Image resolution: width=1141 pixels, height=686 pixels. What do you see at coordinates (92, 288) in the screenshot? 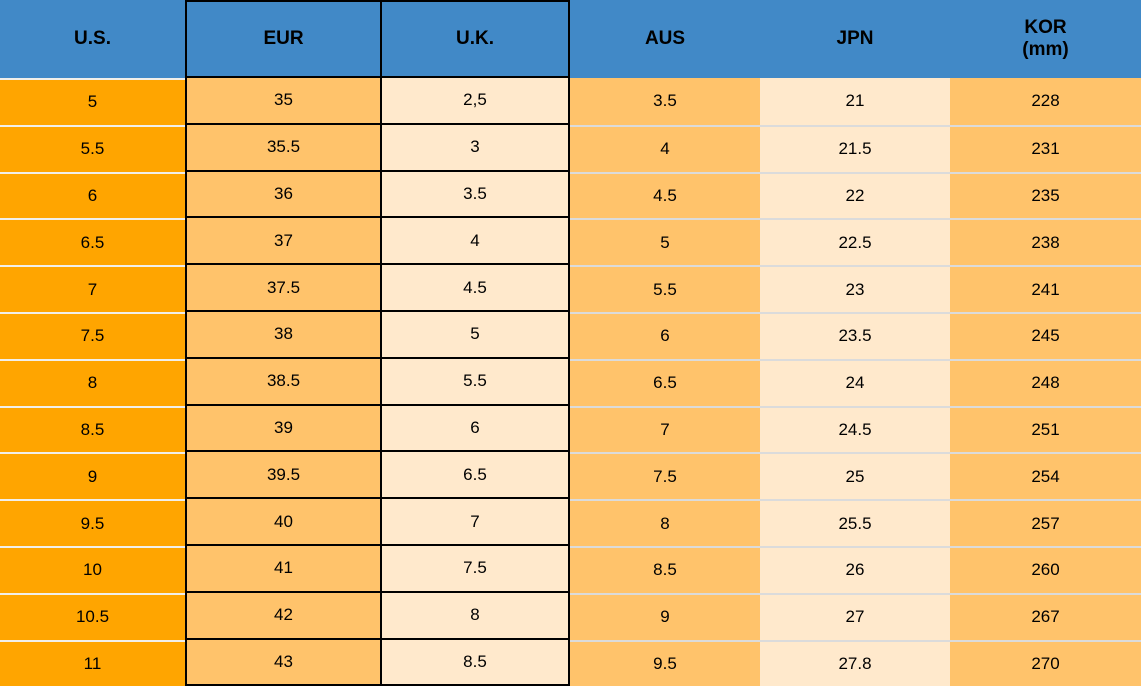
I see `cell-us: 7` at bounding box center [92, 288].